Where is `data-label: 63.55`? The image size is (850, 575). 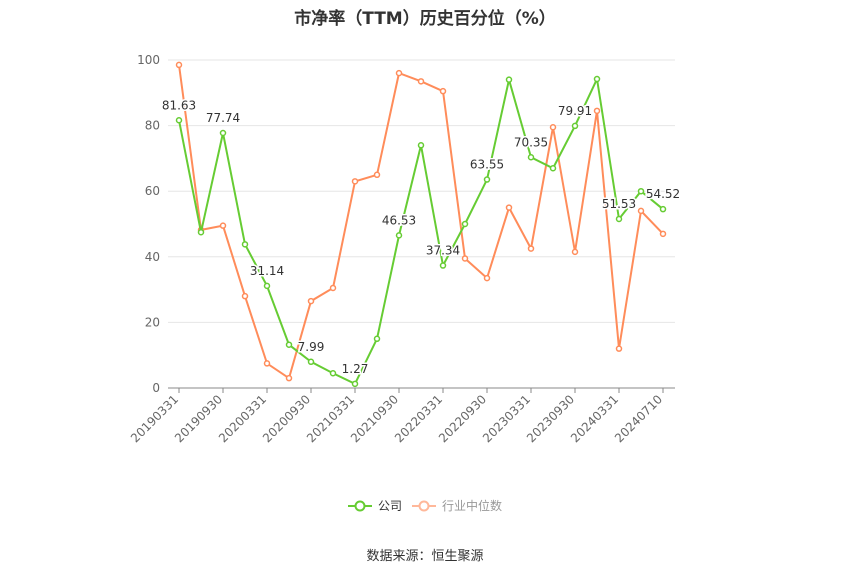
data-label: 63.55 is located at coordinates (487, 165).